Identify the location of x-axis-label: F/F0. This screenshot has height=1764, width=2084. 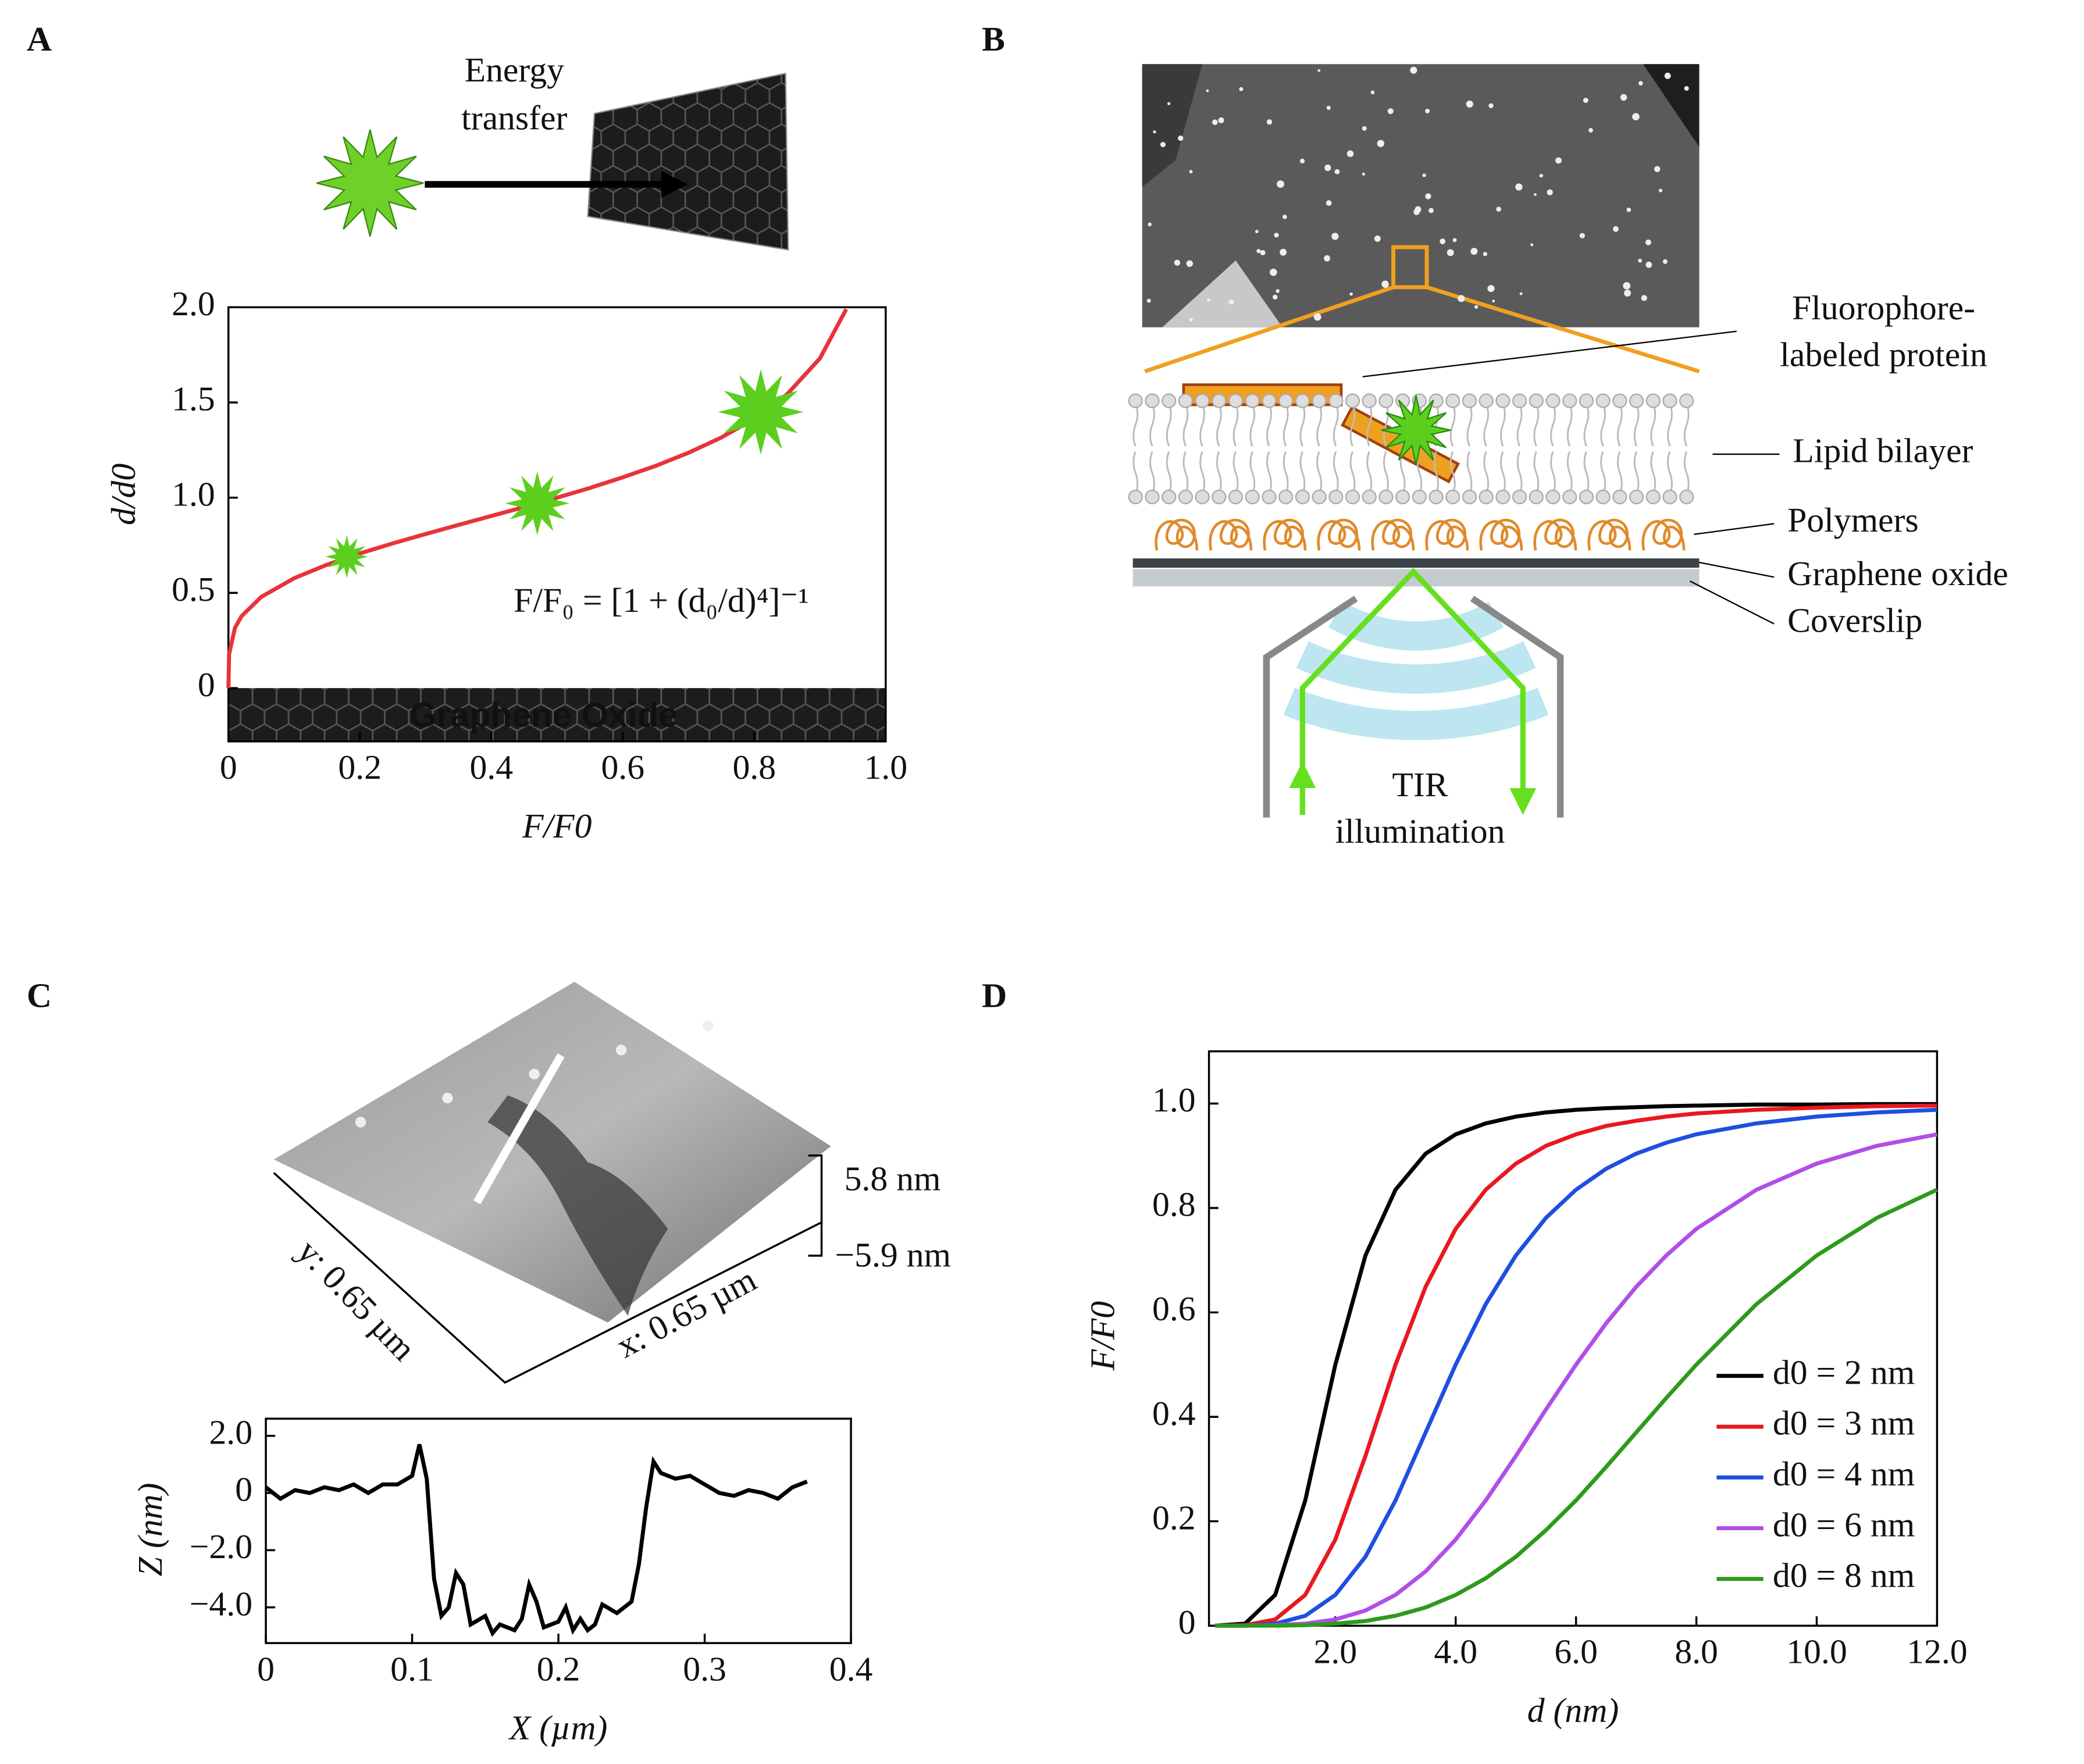
(557, 826).